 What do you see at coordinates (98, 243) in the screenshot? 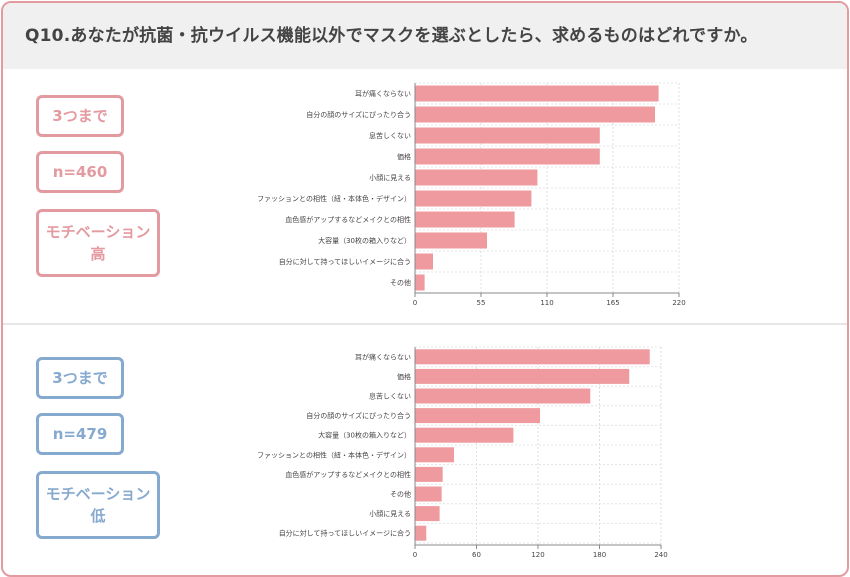
I see `motivation-badge-high: モチベーション 高` at bounding box center [98, 243].